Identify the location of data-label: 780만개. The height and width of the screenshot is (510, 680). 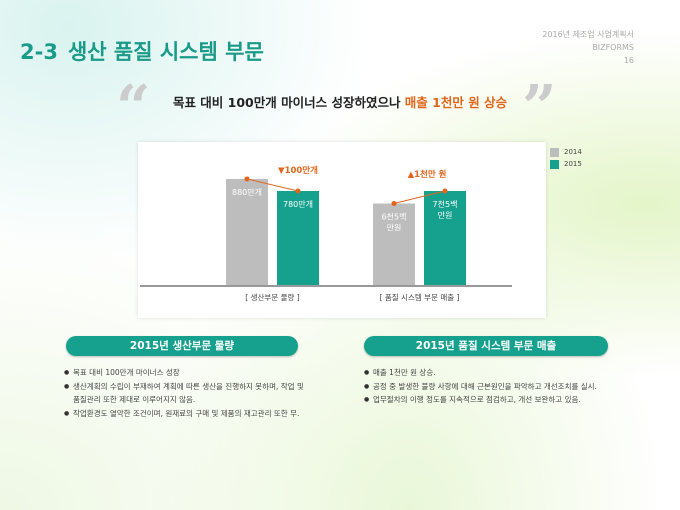
(298, 204).